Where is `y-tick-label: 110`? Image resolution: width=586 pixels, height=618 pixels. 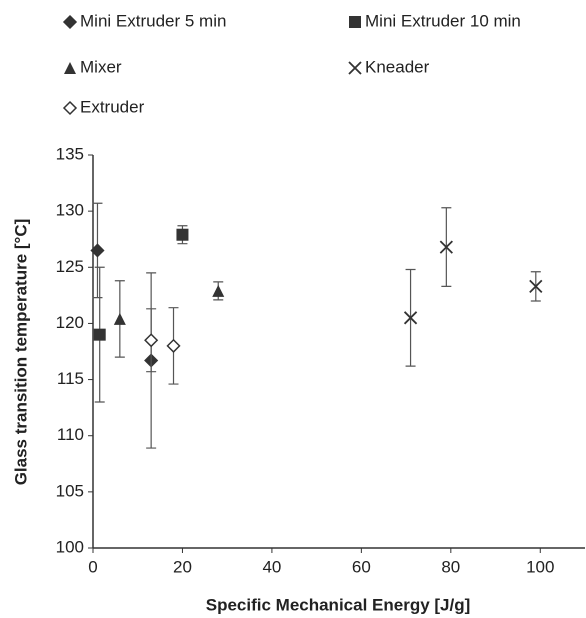
y-tick-label: 110 is located at coordinates (70, 434).